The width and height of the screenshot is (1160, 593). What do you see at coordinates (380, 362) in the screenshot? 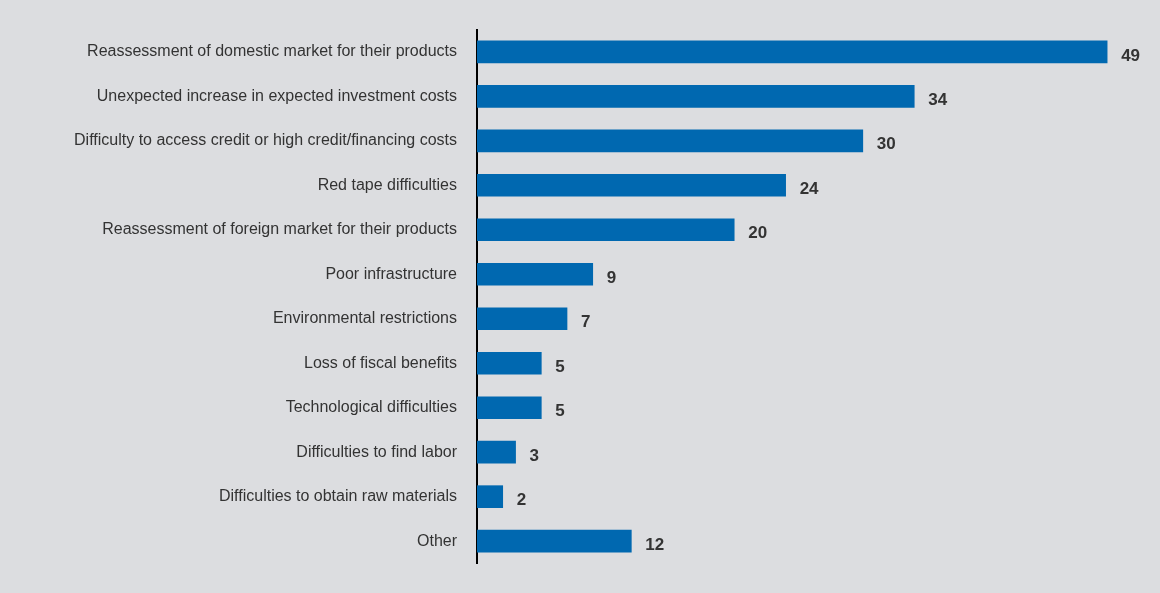
I see `y-tick-label: Loss of fiscal benefits` at bounding box center [380, 362].